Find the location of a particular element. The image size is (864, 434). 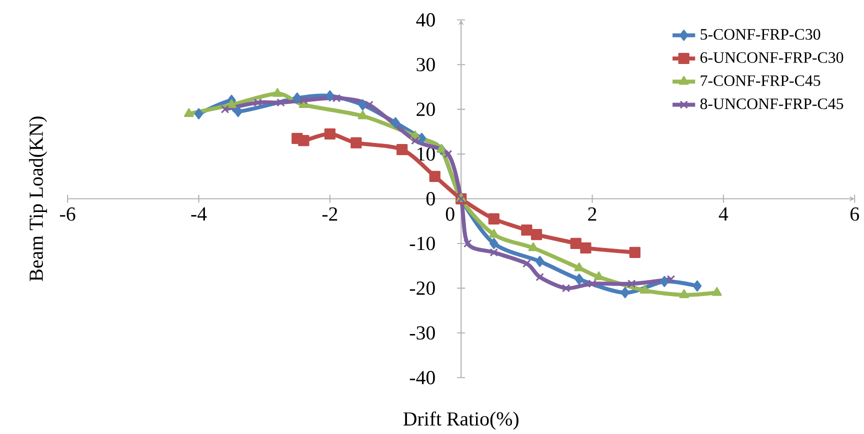

y-tick-label: -30 is located at coordinates (422, 333).